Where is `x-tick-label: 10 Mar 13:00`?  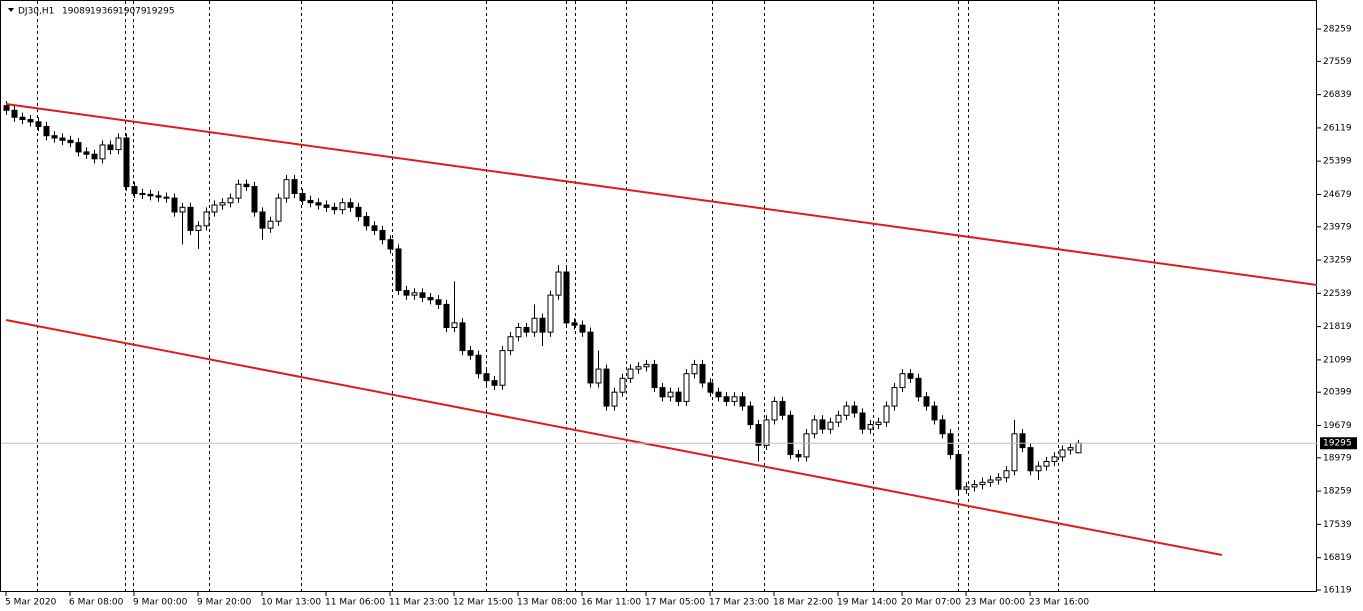 x-tick-label: 10 Mar 13:00 is located at coordinates (291, 603).